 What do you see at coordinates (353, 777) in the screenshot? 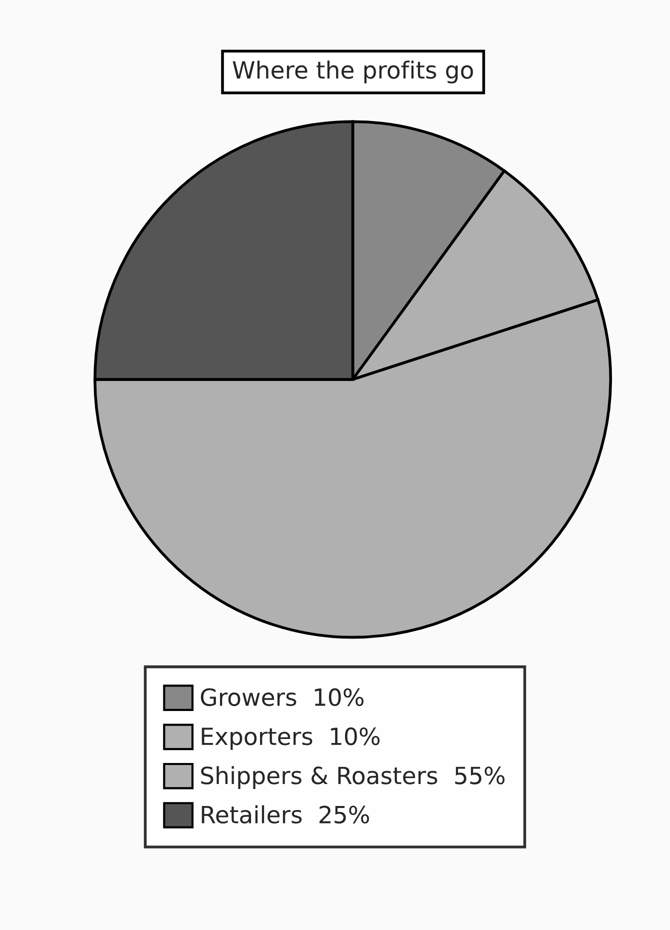
I see `legend-label: Shippers & Roasters 55%` at bounding box center [353, 777].